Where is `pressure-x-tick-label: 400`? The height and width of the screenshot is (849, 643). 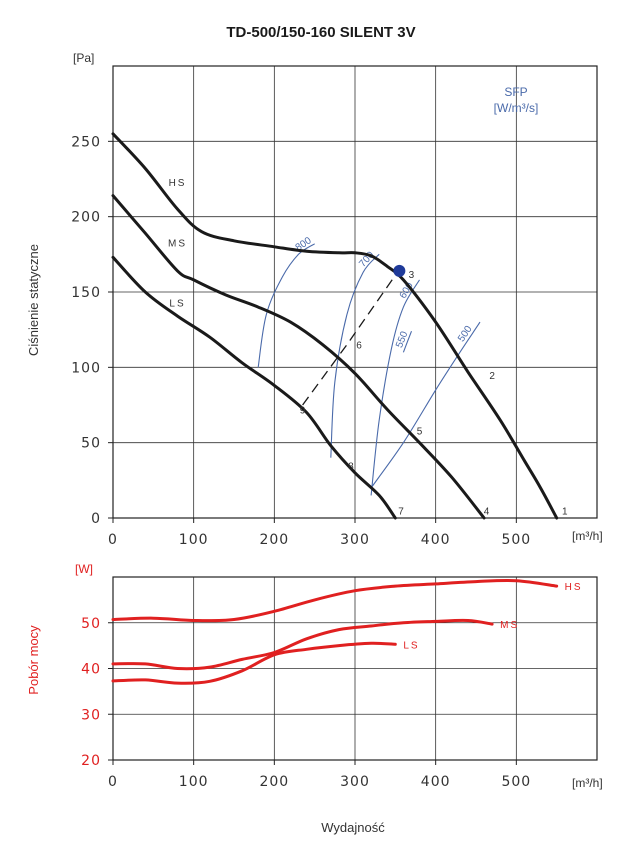 pressure-x-tick-label: 400 is located at coordinates (436, 540).